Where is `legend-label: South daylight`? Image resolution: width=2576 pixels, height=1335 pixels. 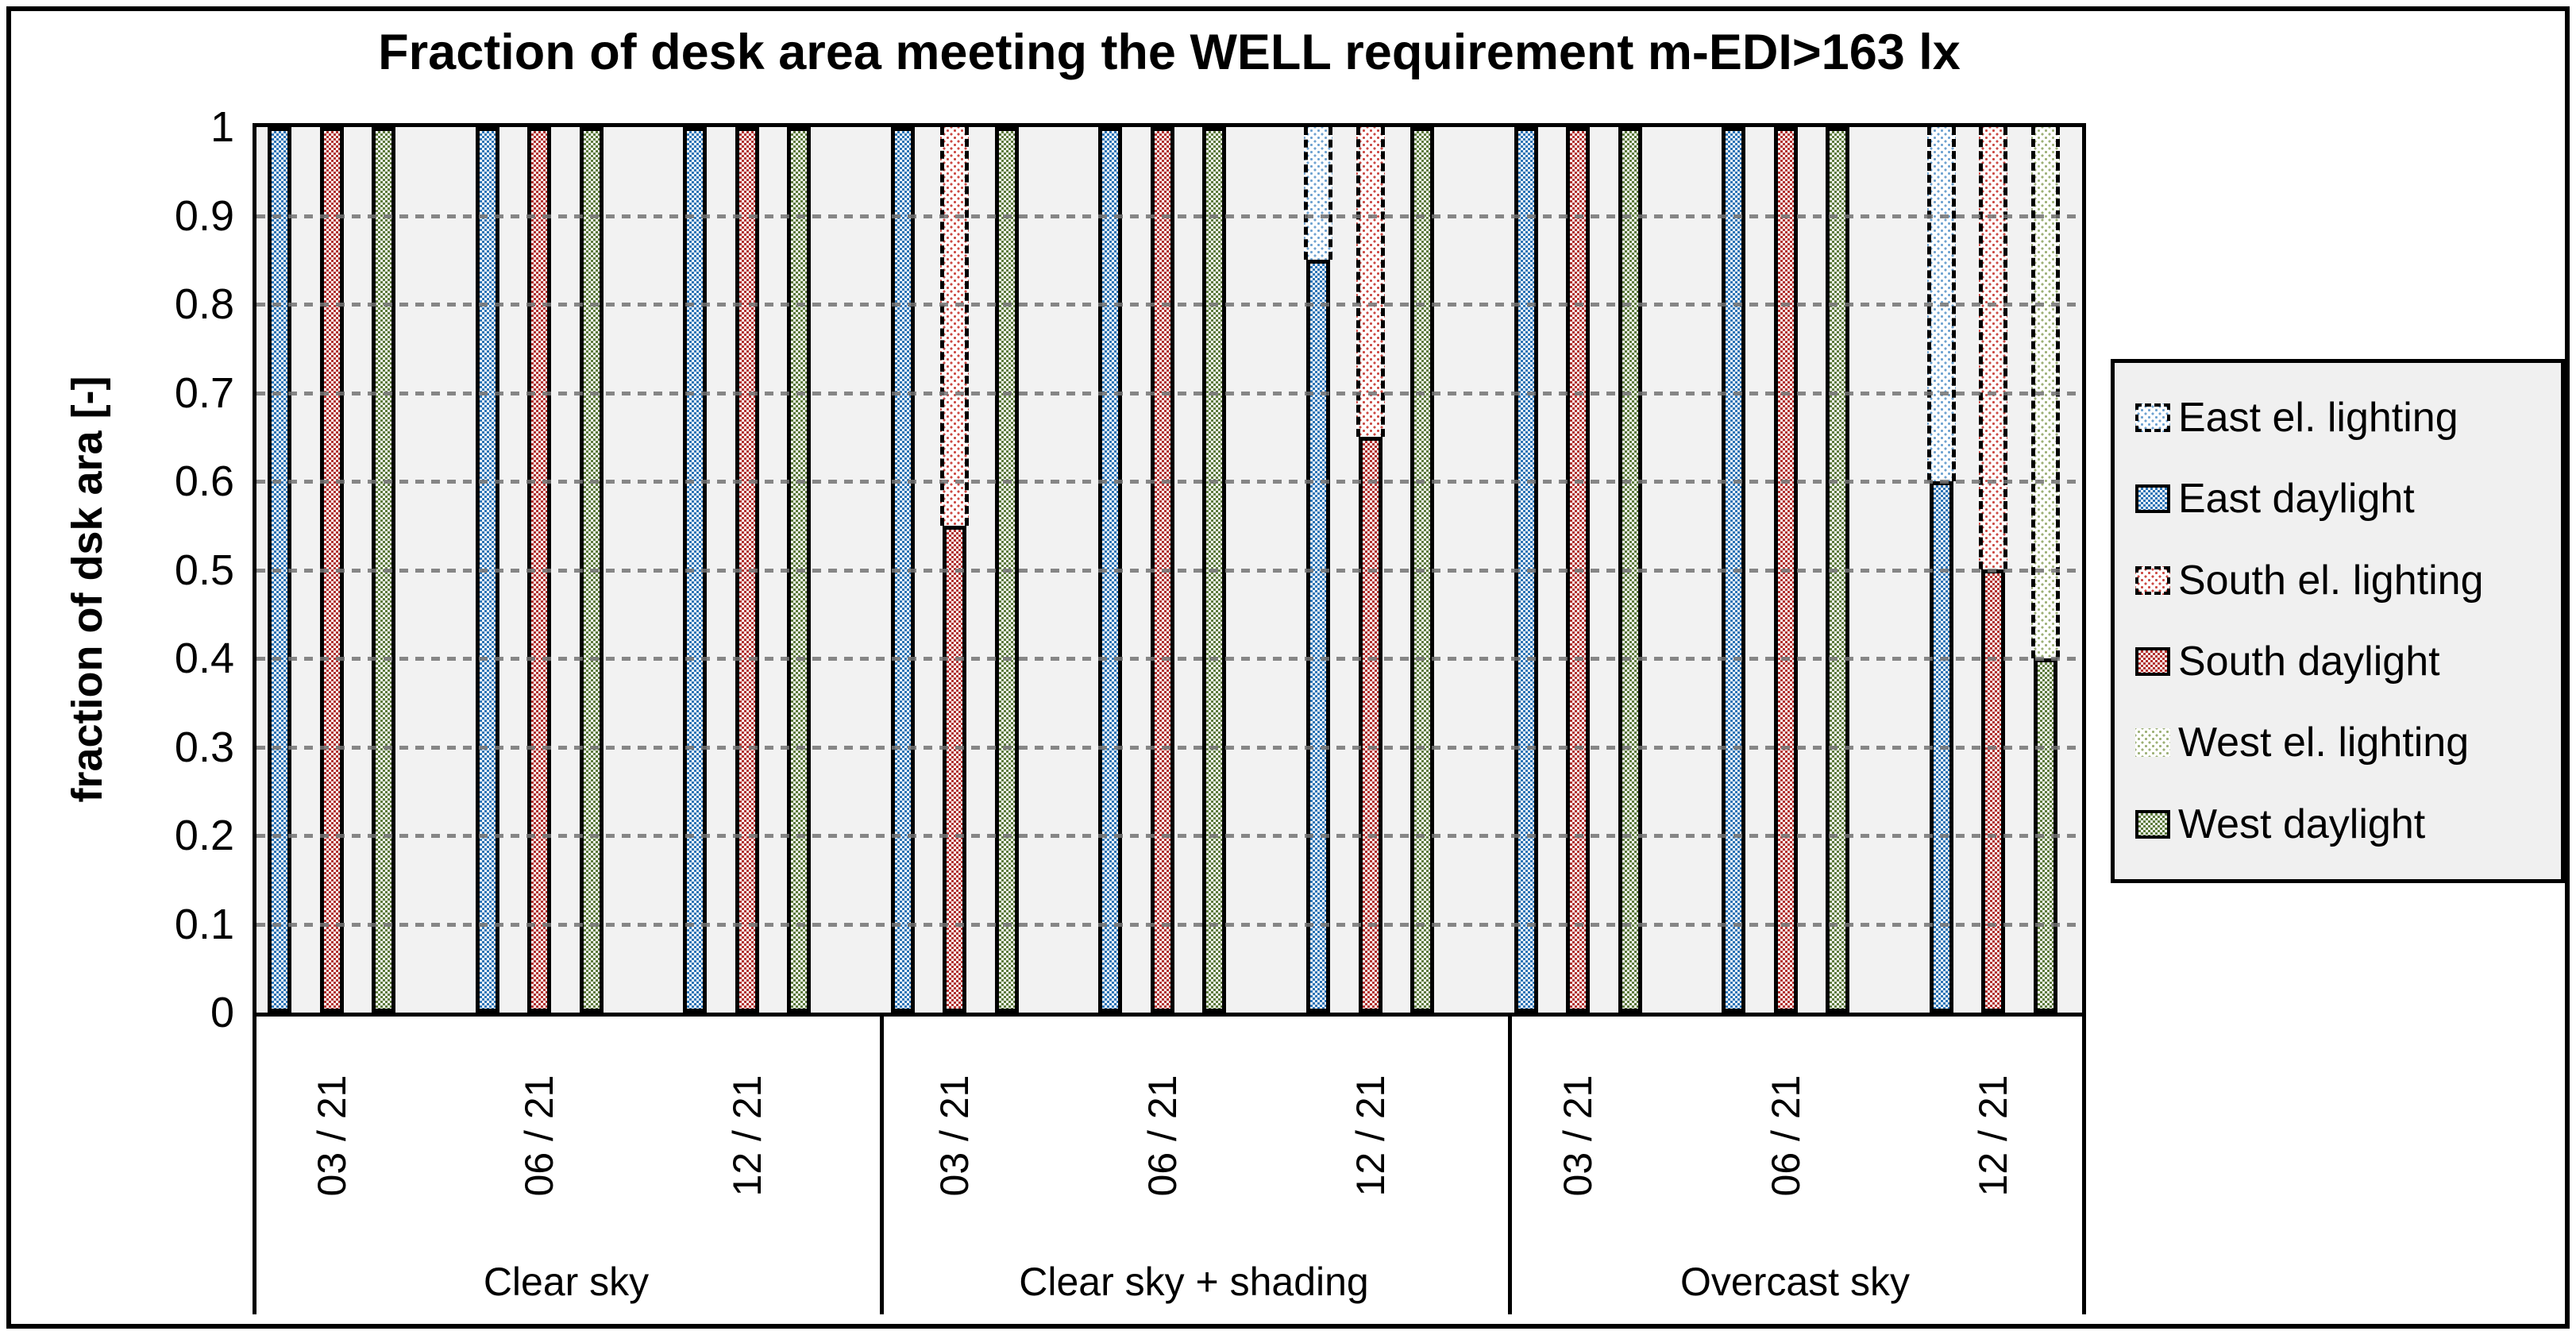
legend-label: South daylight is located at coordinates (2309, 662).